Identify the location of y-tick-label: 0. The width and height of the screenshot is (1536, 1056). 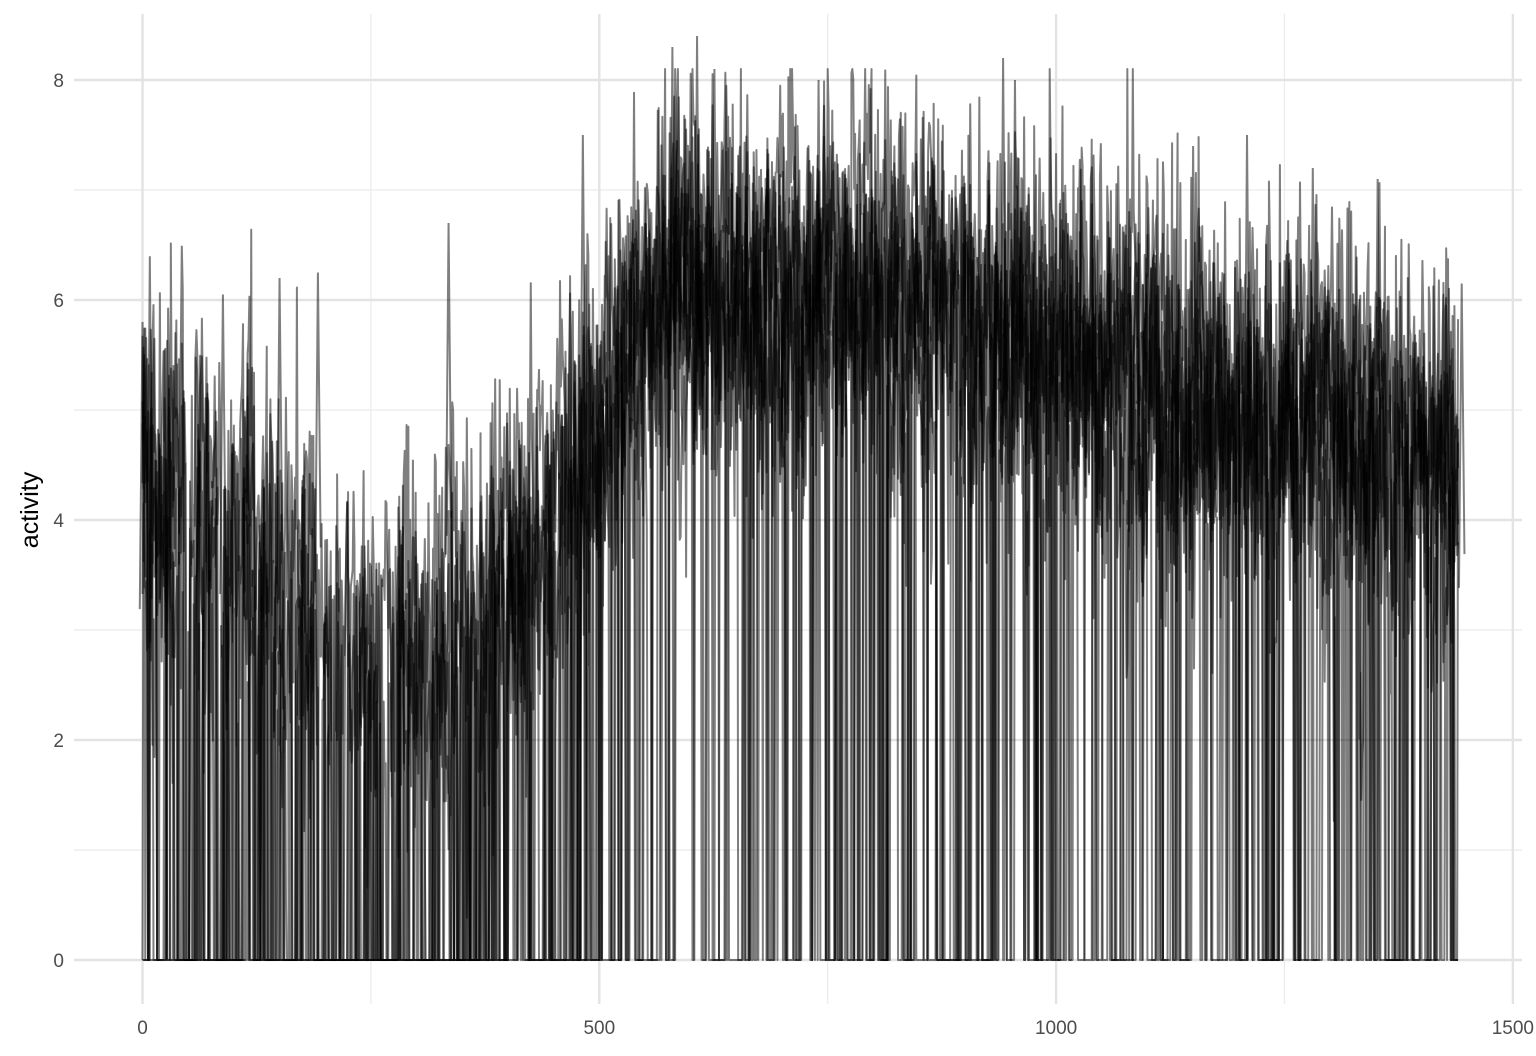
(58, 961).